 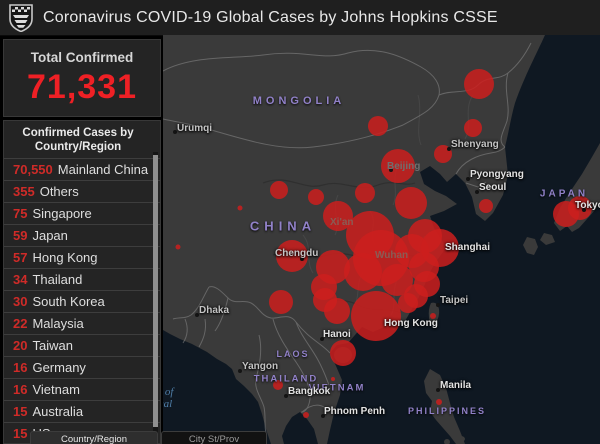 I want to click on scrollbar-thumb, so click(x=155, y=291).